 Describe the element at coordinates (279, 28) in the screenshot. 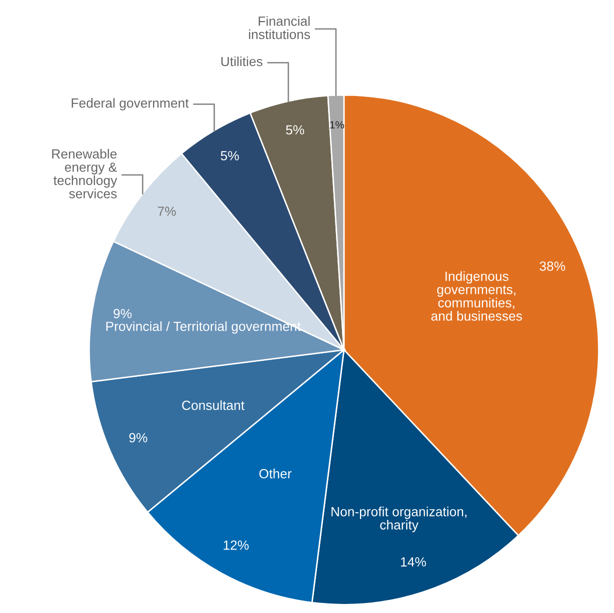

I see `slice-label: Financial institutions` at that location.